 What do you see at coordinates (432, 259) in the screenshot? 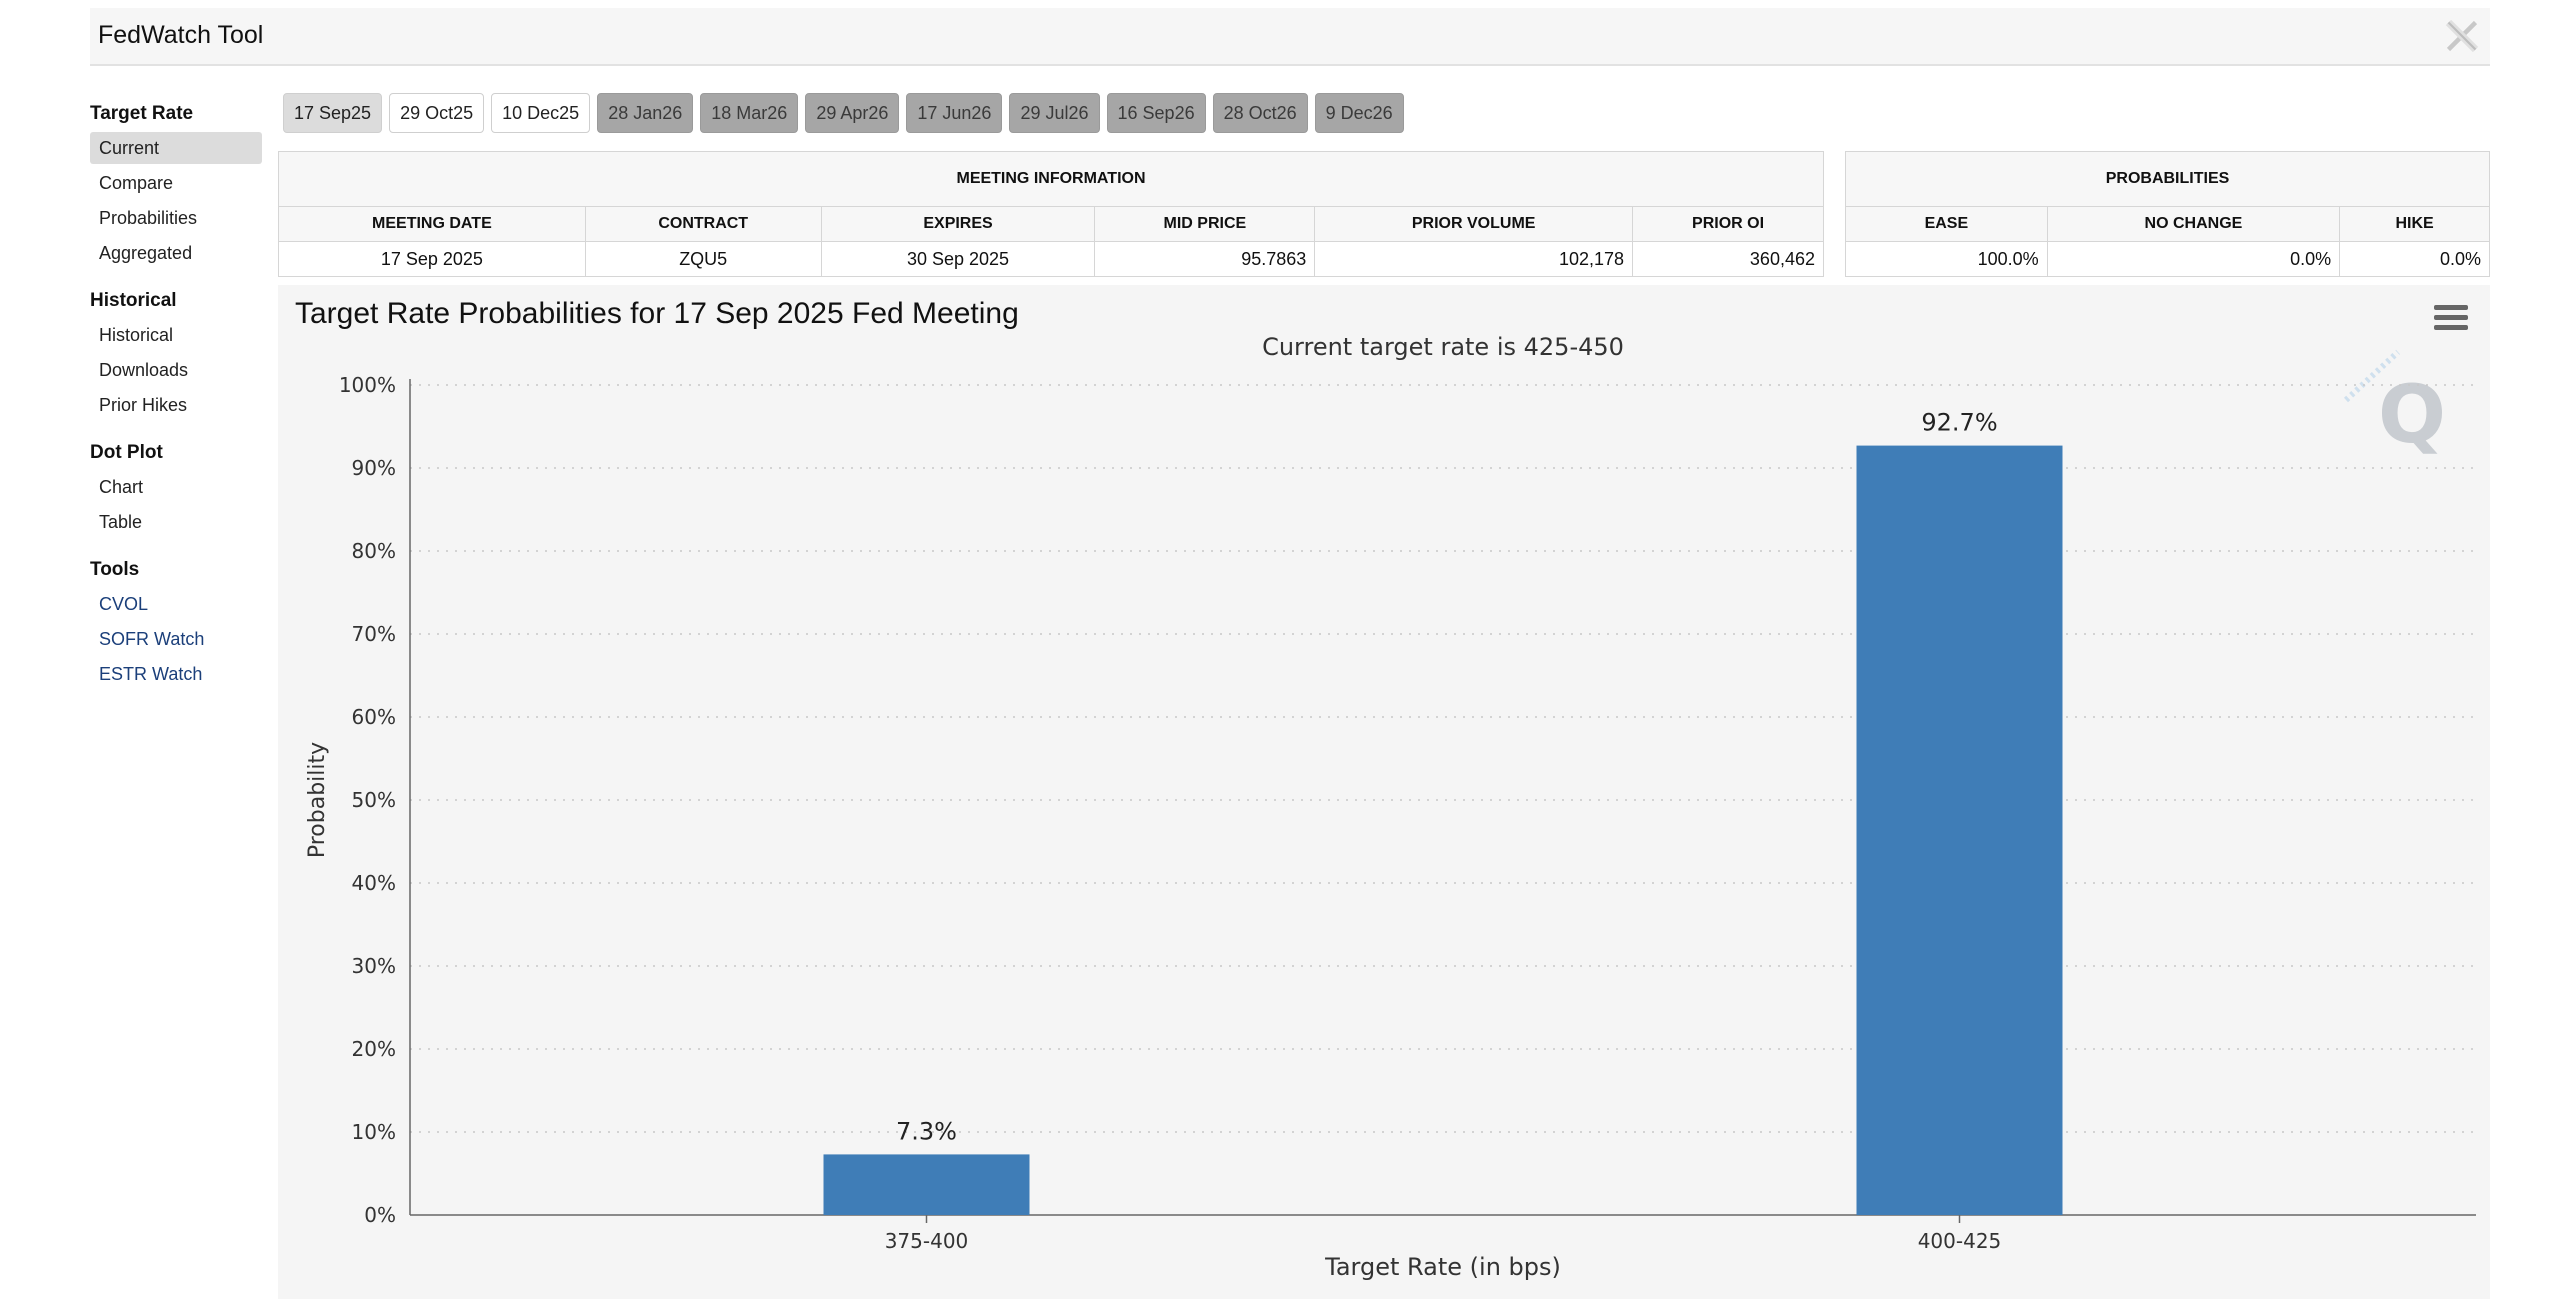
I see `meeting-date-cell: 17 Sep 2025` at bounding box center [432, 259].